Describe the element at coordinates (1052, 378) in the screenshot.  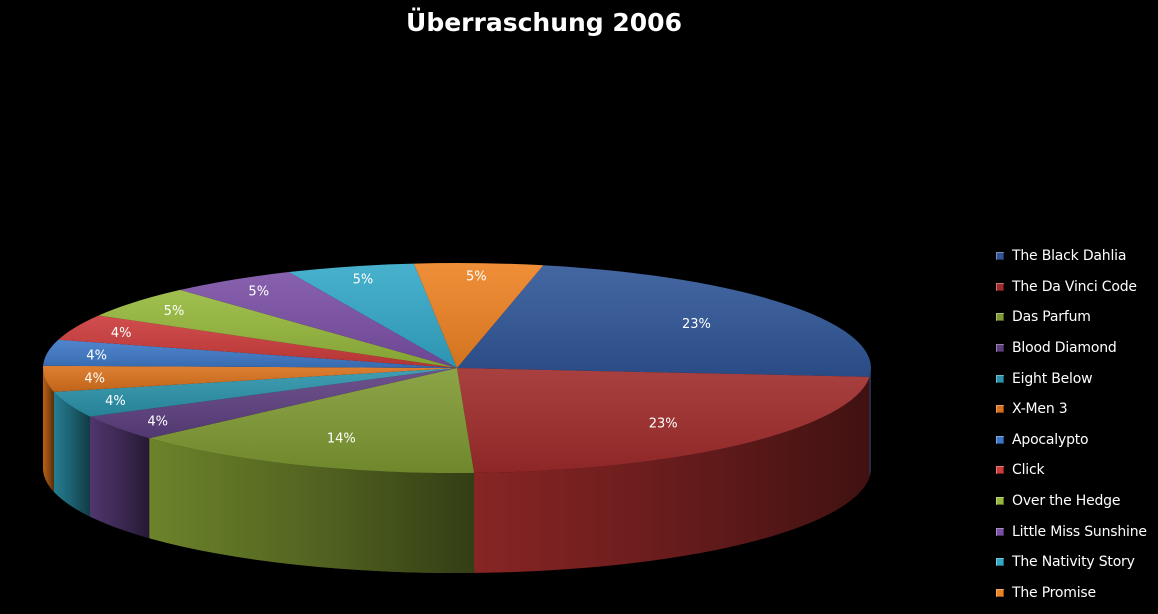
I see `legend-label: Eight Below` at that location.